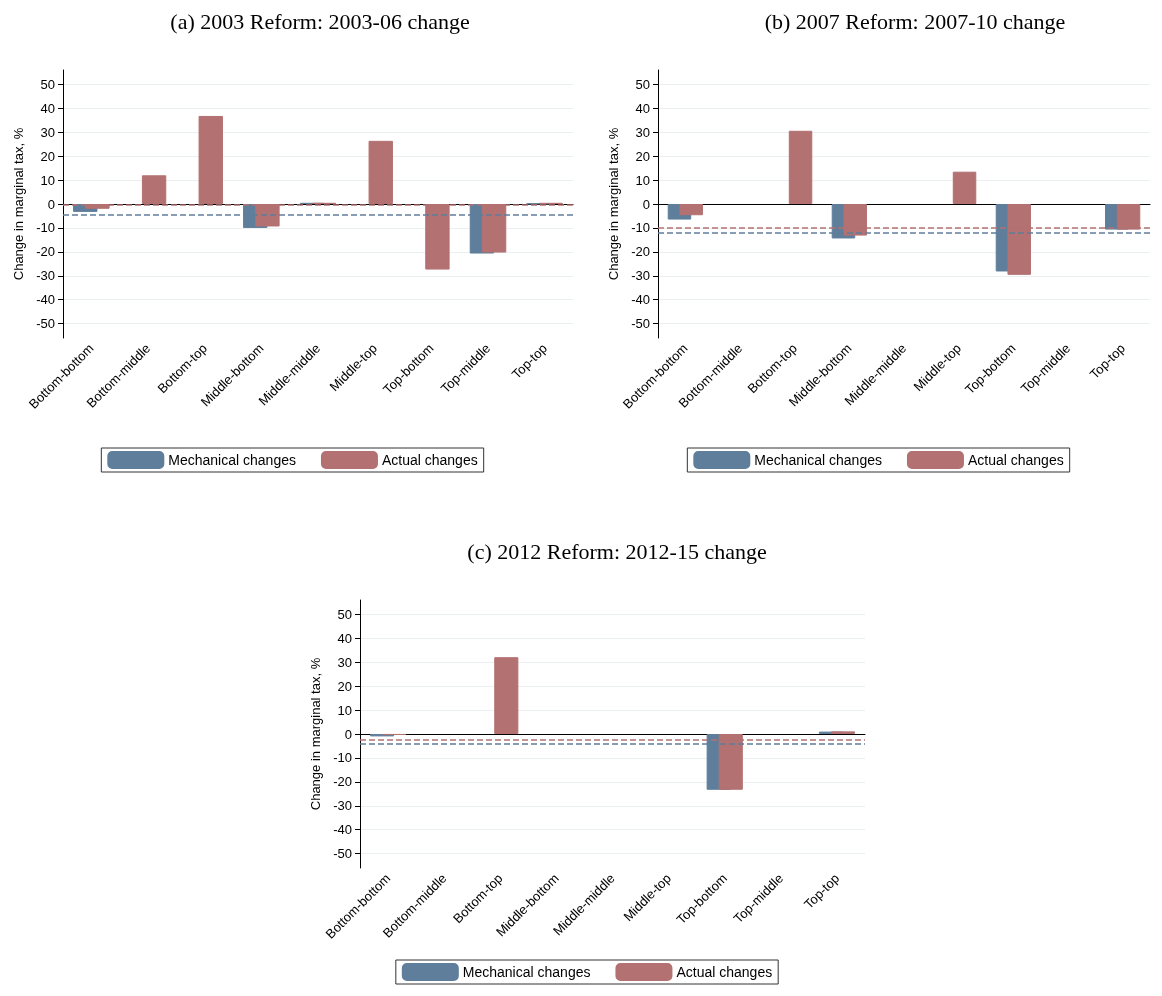 The image size is (1162, 996). What do you see at coordinates (320, 21) in the screenshot?
I see `chart-title: (a) 2003 Reform: 2003-06 change` at bounding box center [320, 21].